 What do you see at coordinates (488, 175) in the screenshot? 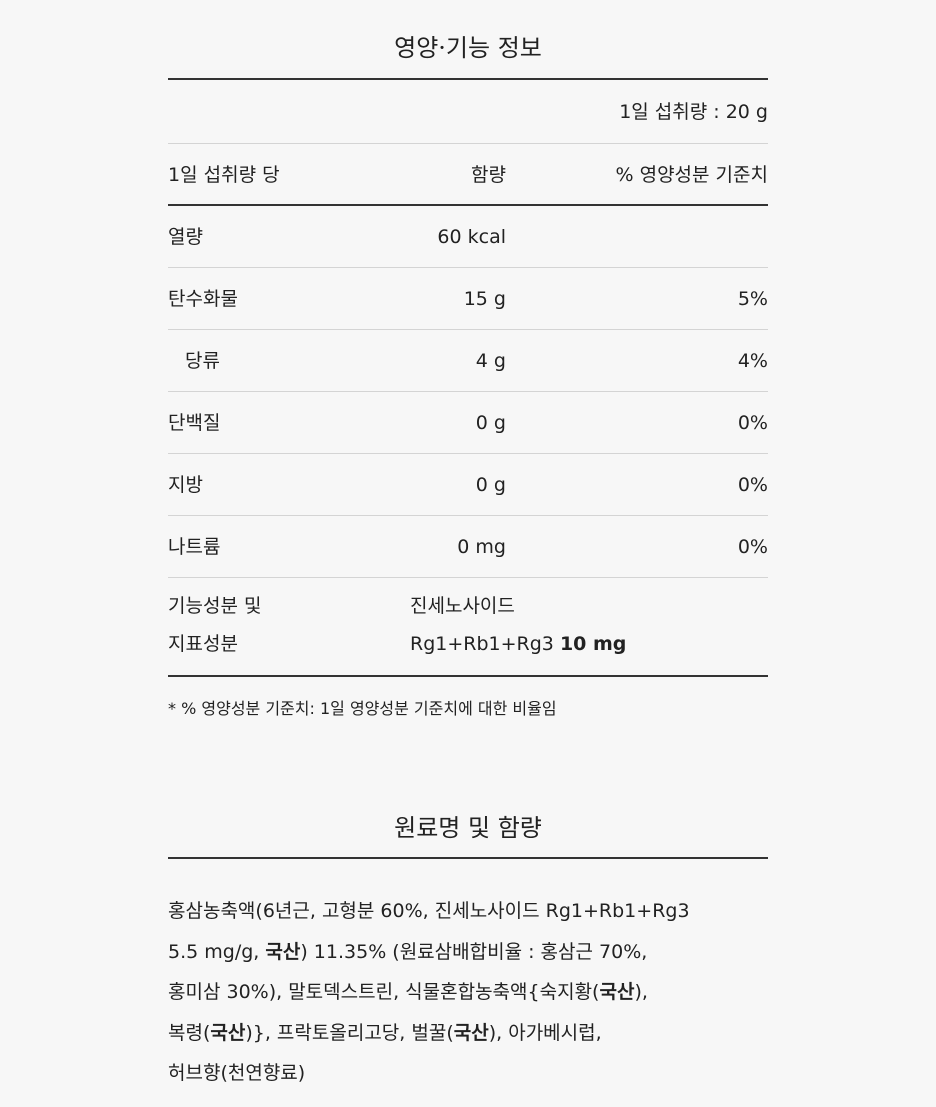
I see `header-amount: 함량` at bounding box center [488, 175].